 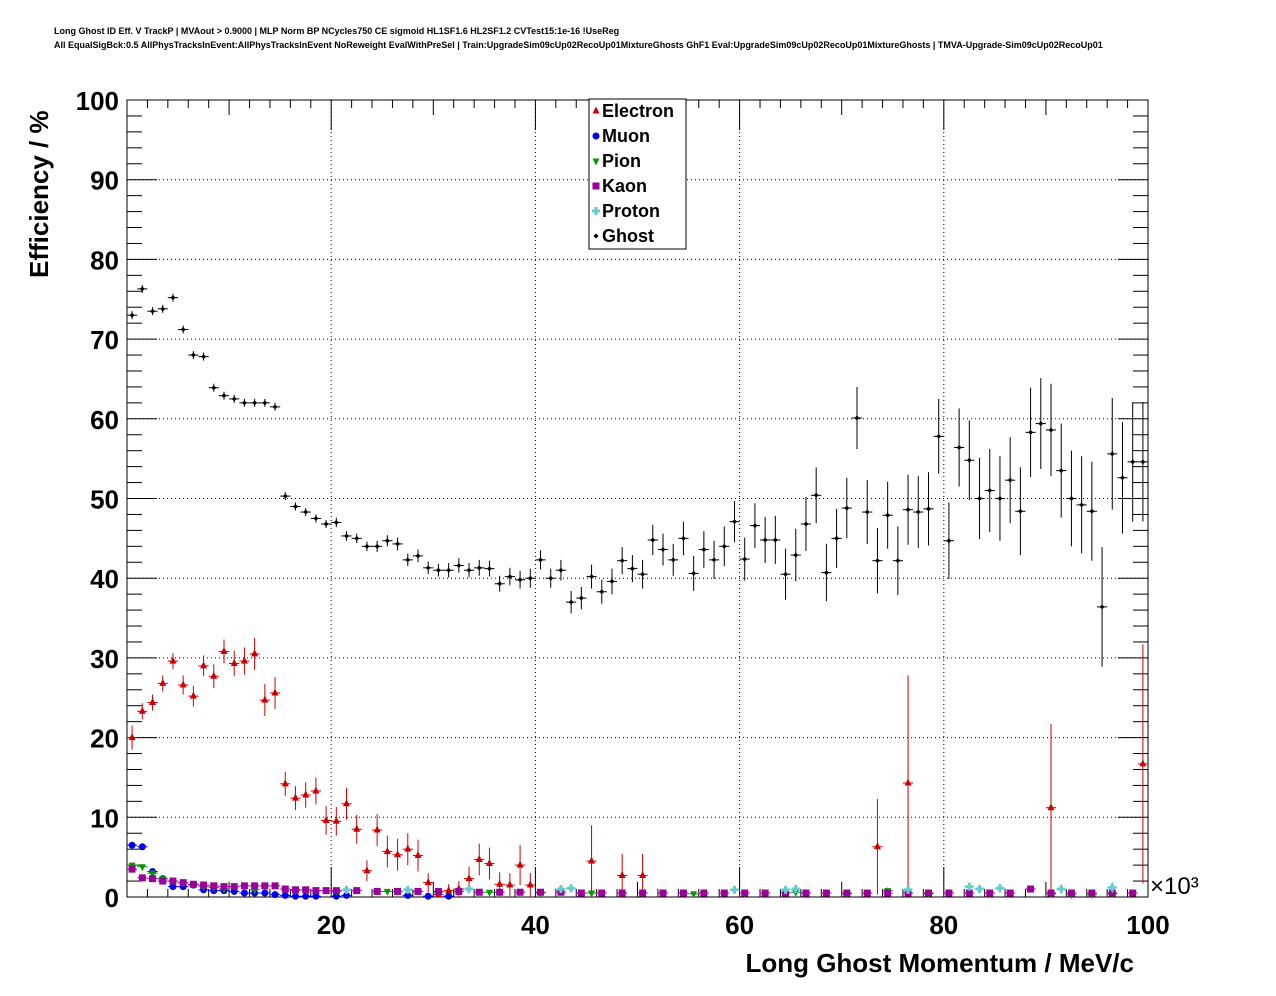 I want to click on legend-label-muon: Muon, so click(x=626, y=136).